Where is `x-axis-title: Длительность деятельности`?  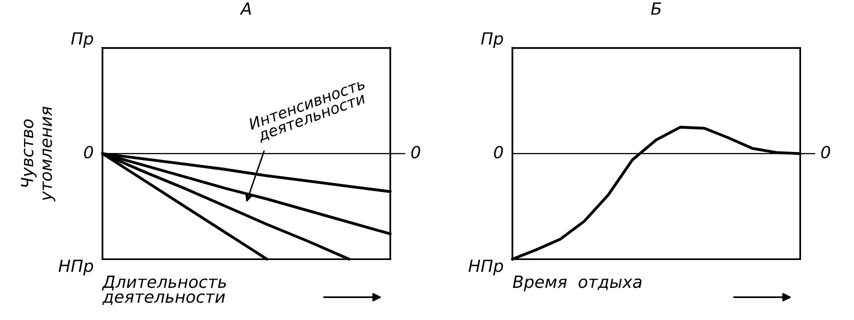 x-axis-title: Длительность деятельности is located at coordinates (164, 290).